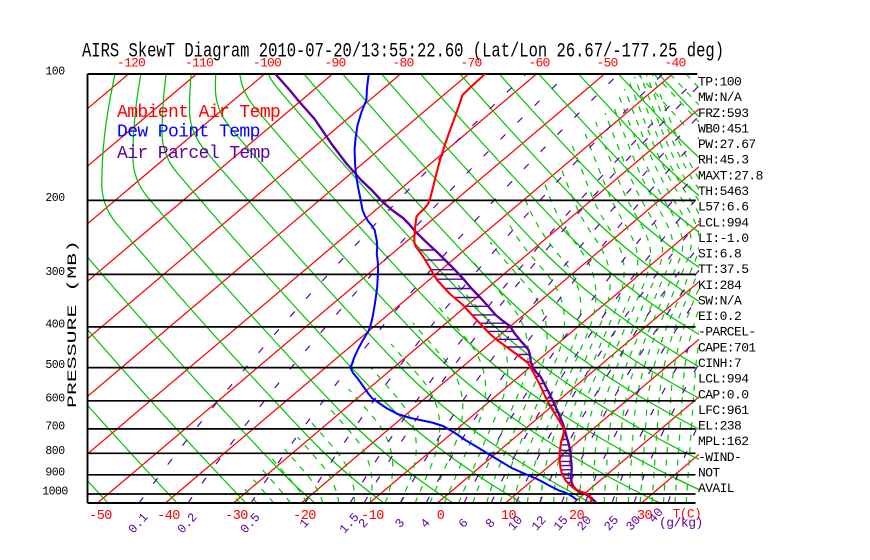 This screenshot has width=870, height=560. What do you see at coordinates (509, 516) in the screenshot?
I see `svg-text: 10` at bounding box center [509, 516].